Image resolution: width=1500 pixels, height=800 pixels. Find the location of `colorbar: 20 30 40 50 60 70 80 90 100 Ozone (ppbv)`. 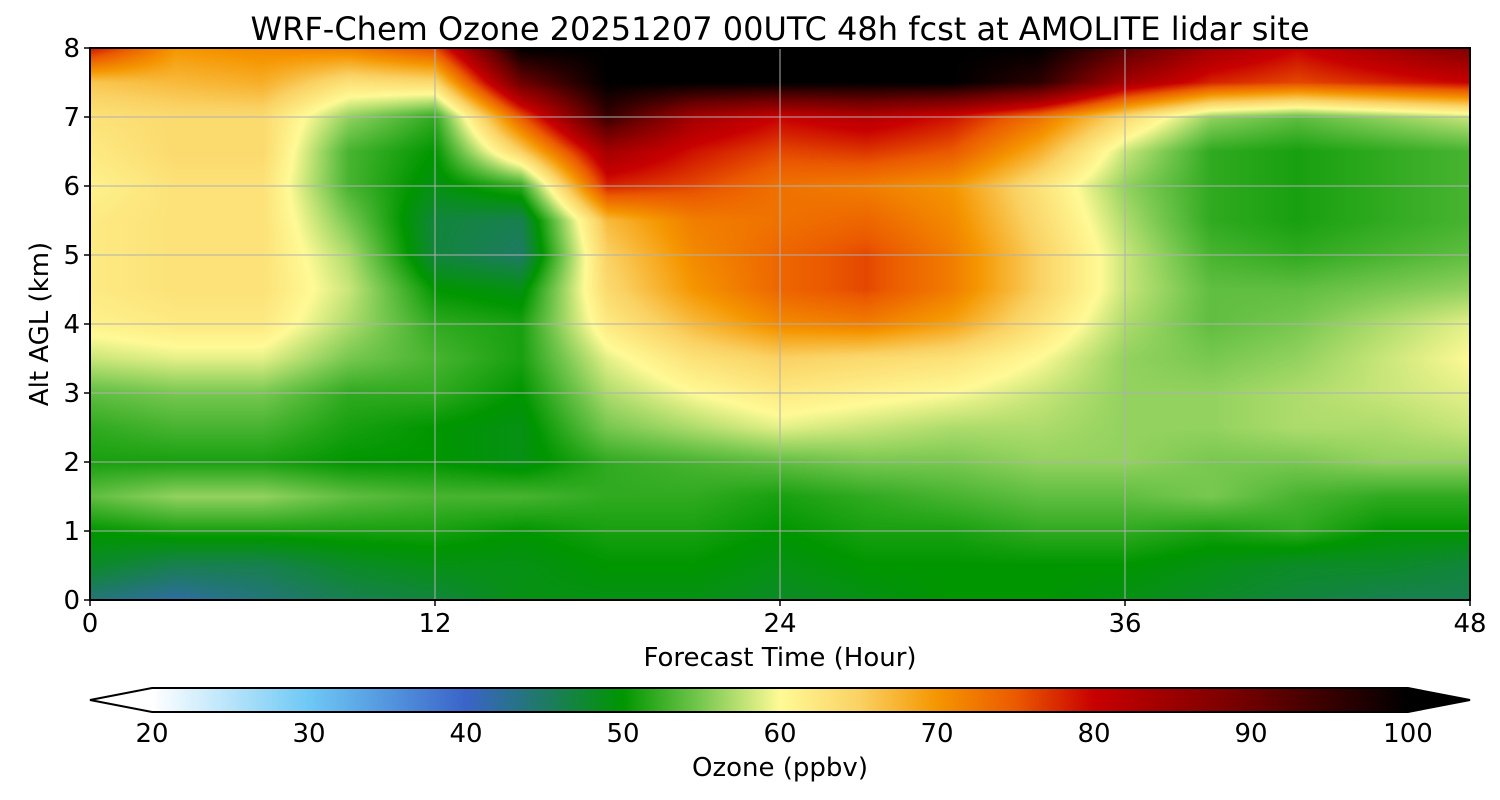

colorbar: 20 30 40 50 60 70 80 90 100 Ozone (ppbv) is located at coordinates (780, 735).